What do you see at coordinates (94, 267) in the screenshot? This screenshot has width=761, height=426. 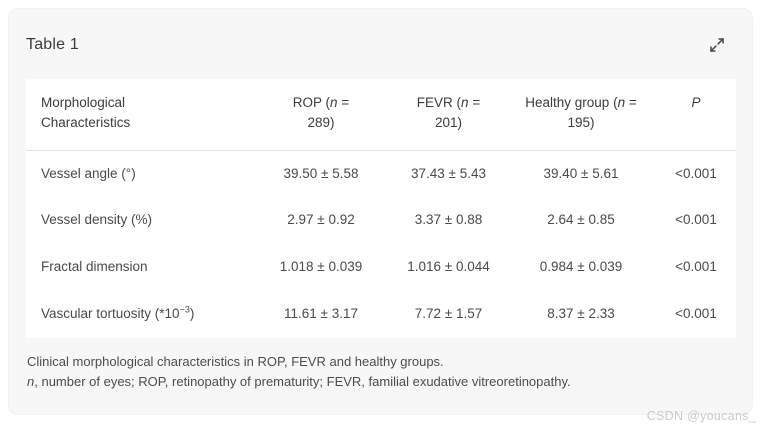 I see `row-label: Fractal dimension` at bounding box center [94, 267].